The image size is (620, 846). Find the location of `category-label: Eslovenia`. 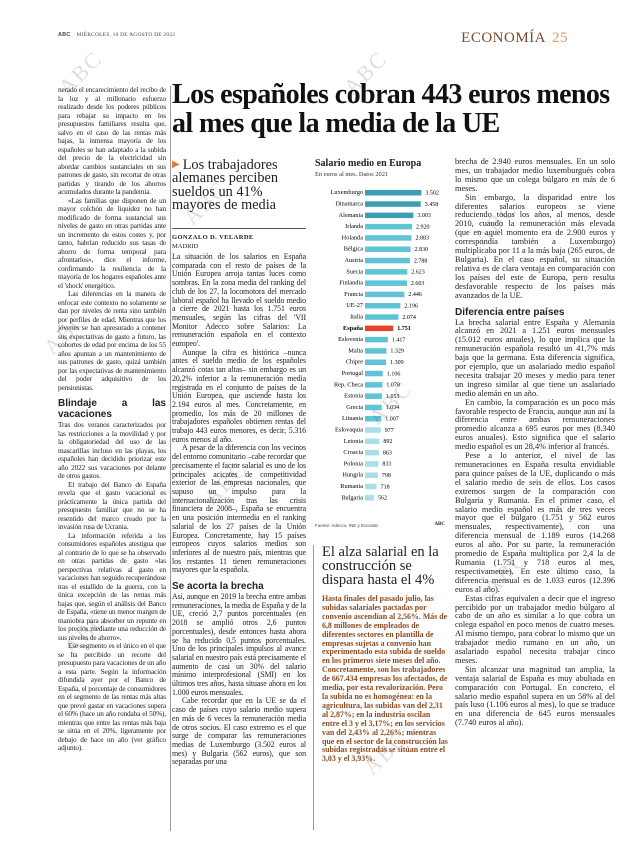

category-label: Eslovenia is located at coordinates (350, 339).